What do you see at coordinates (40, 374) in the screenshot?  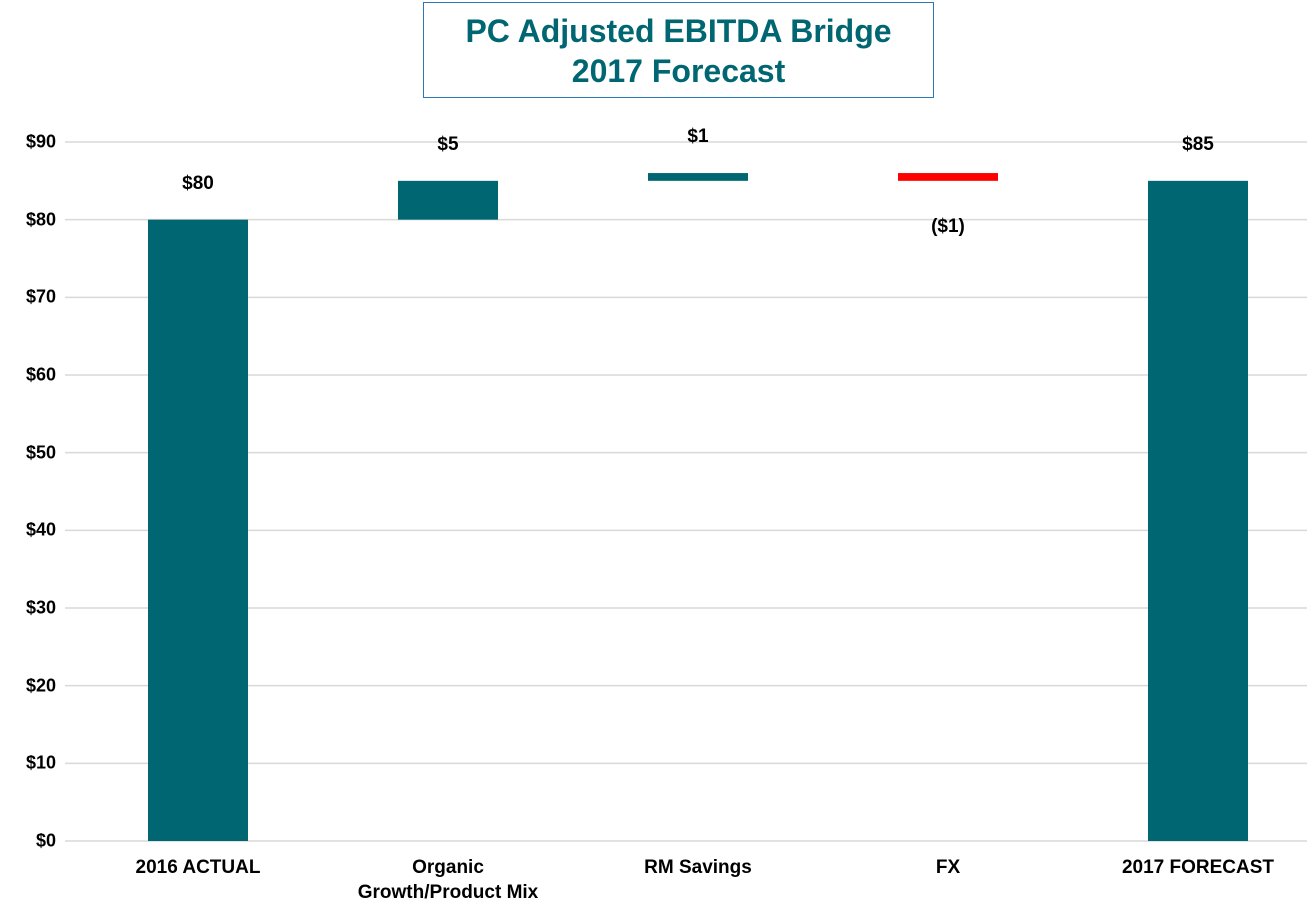 I see `y-tick-label: $60` at bounding box center [40, 374].